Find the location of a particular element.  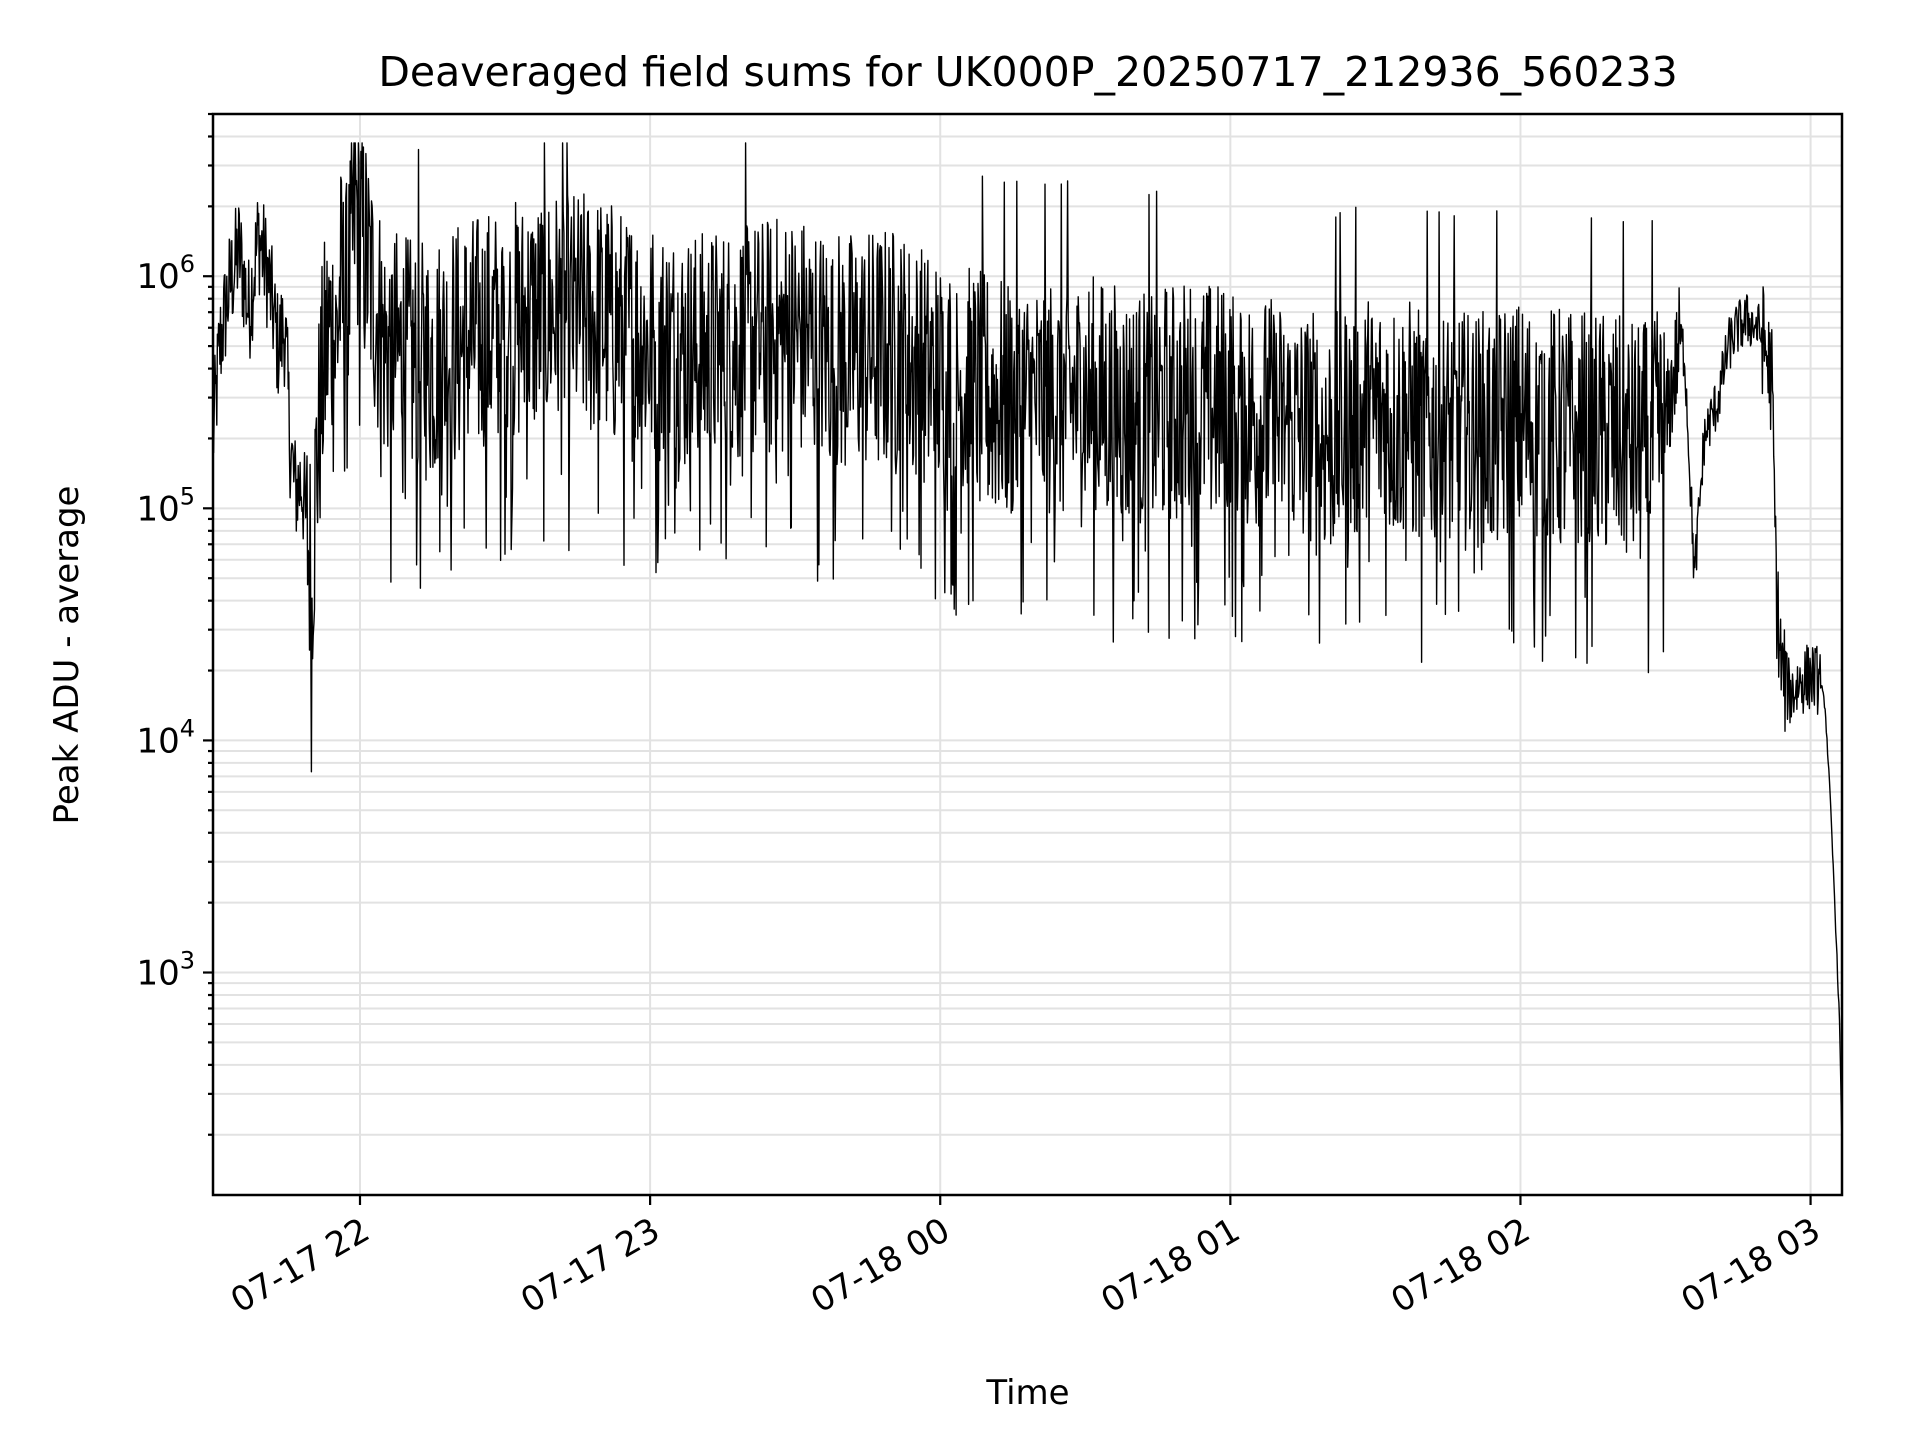

x-tick-label: 07-18 02 is located at coordinates (1461, 1265).